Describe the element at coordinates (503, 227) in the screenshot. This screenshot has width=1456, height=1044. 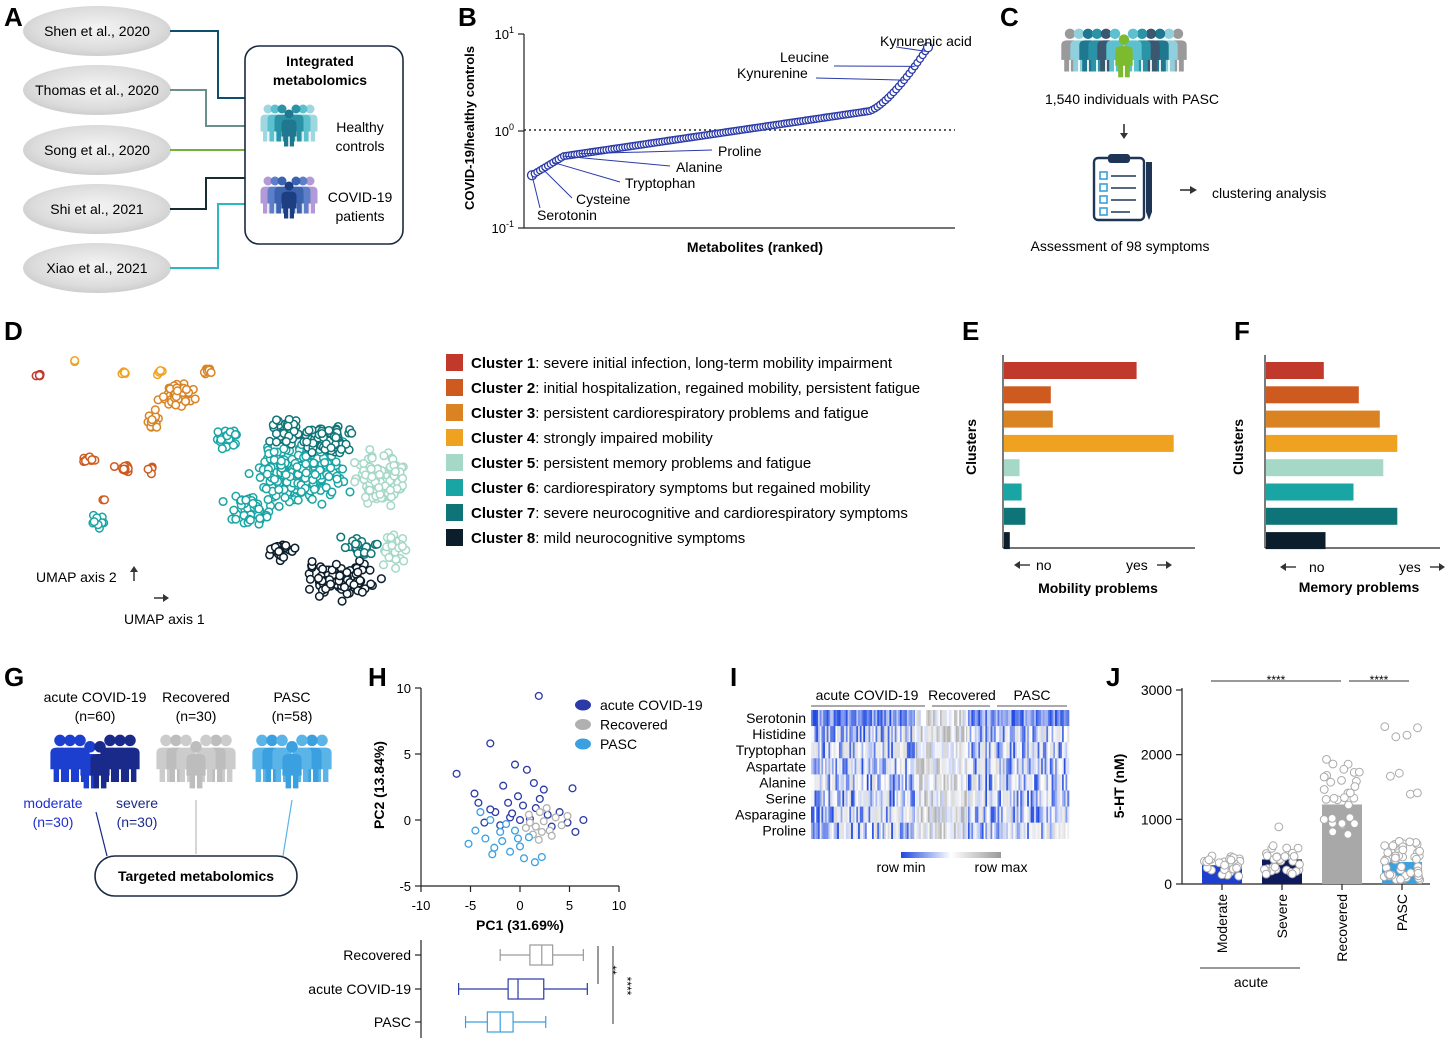
I see `b-ytick-label: 10-1` at that location.